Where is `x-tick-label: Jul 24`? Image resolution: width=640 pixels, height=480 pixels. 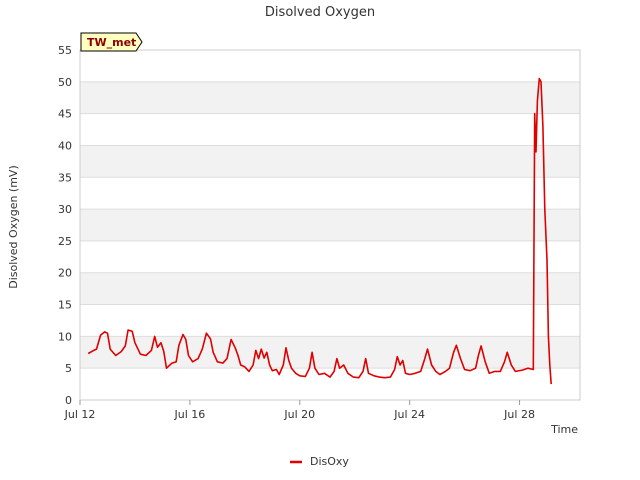 x-tick-label: Jul 24 is located at coordinates (409, 414).